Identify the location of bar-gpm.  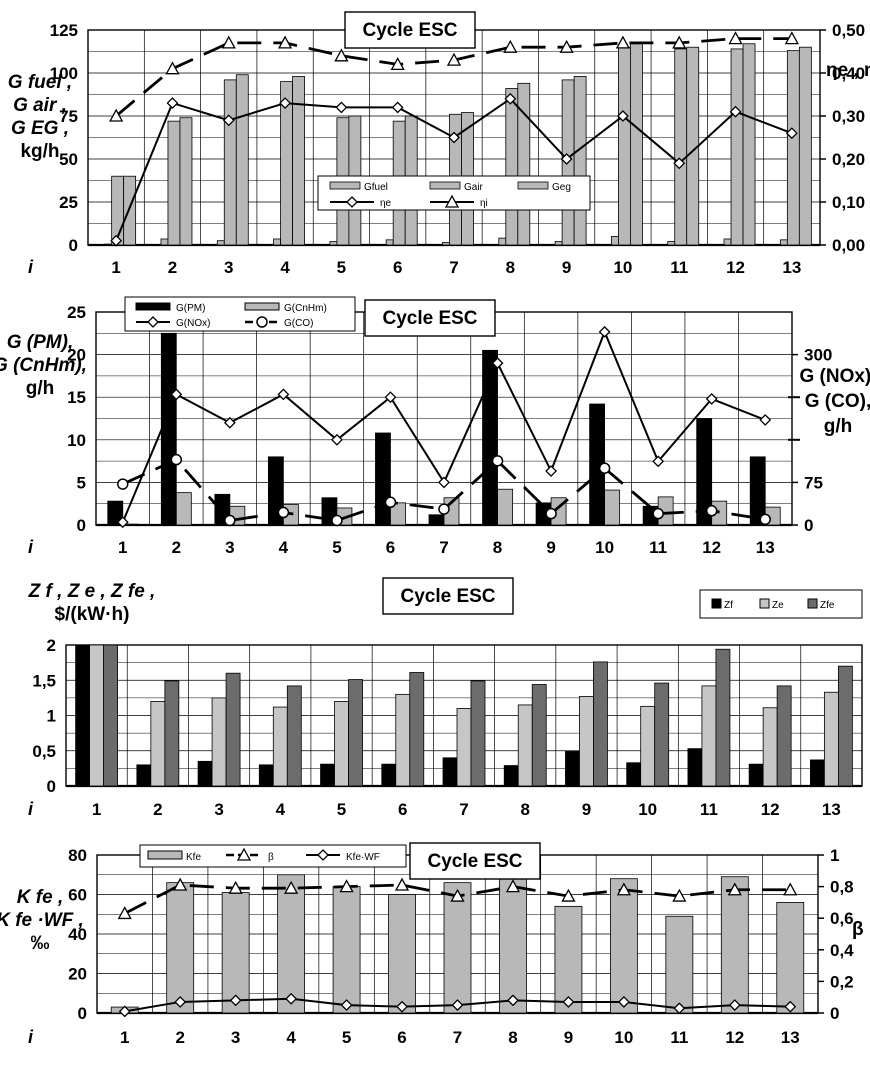
(490, 437).